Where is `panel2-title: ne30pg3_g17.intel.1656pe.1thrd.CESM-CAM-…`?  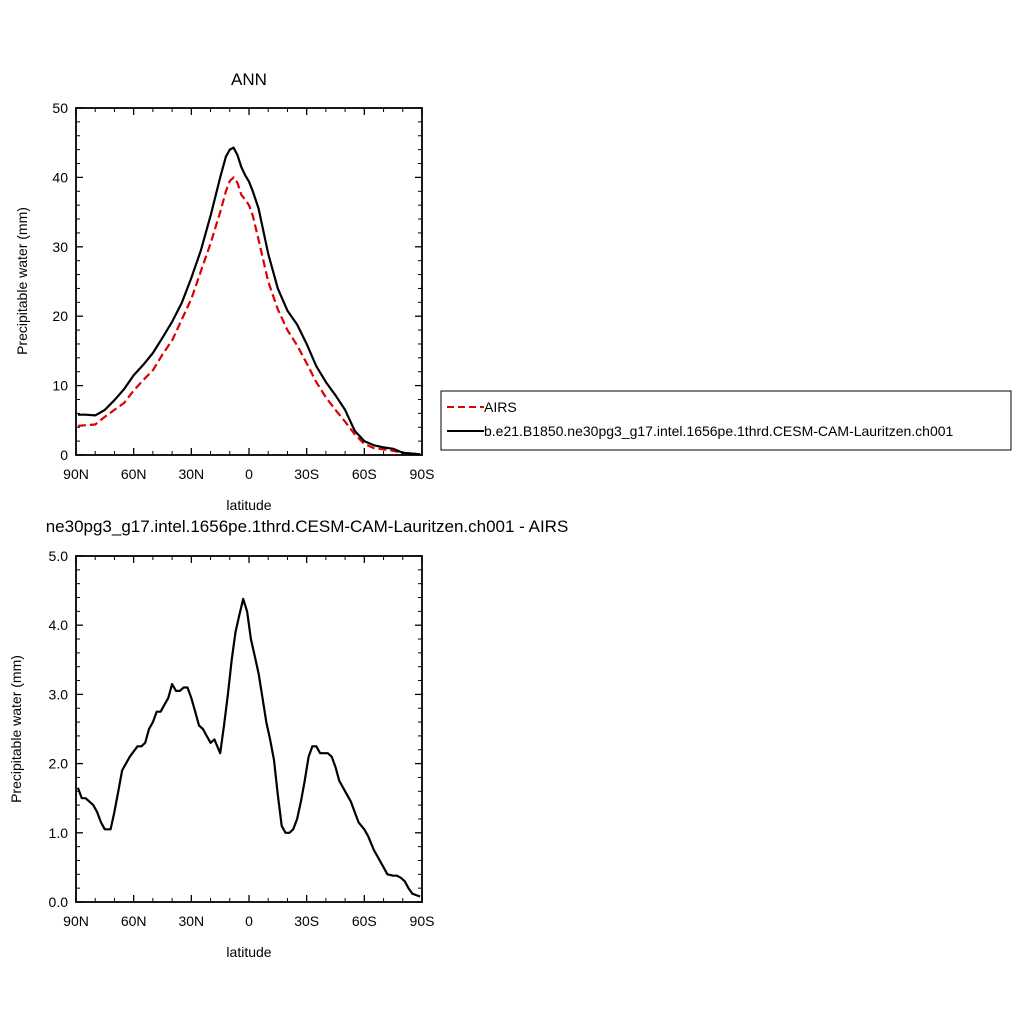
panel2-title: ne30pg3_g17.intel.1656pe.1thrd.CESM-CAM-… is located at coordinates (307, 526).